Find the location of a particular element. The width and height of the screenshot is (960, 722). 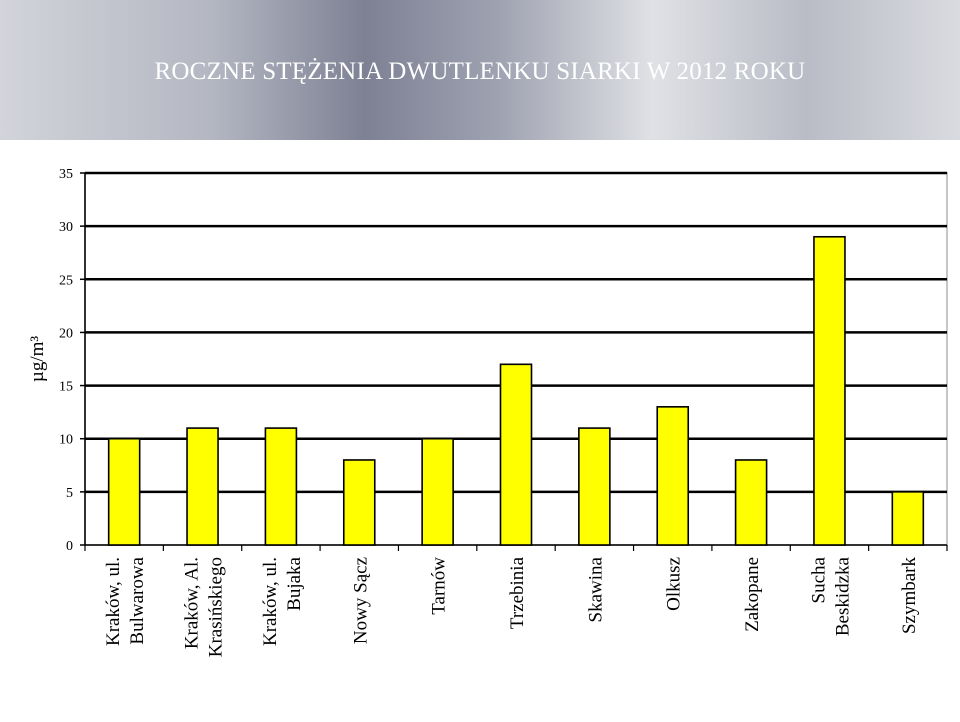

x-tick-label: Bulwarowa is located at coordinates (137, 600).